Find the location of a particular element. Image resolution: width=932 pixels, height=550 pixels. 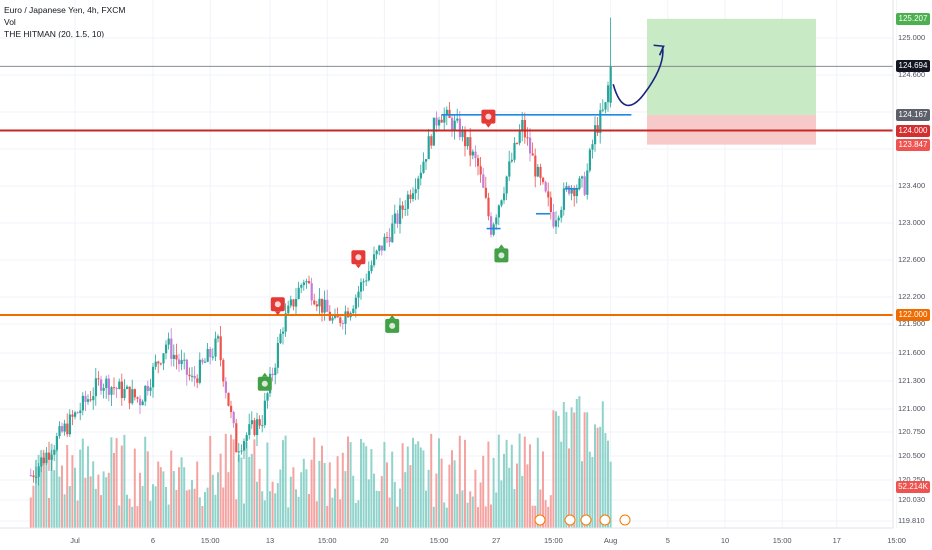

volume-label: Vol is located at coordinates (10, 22).